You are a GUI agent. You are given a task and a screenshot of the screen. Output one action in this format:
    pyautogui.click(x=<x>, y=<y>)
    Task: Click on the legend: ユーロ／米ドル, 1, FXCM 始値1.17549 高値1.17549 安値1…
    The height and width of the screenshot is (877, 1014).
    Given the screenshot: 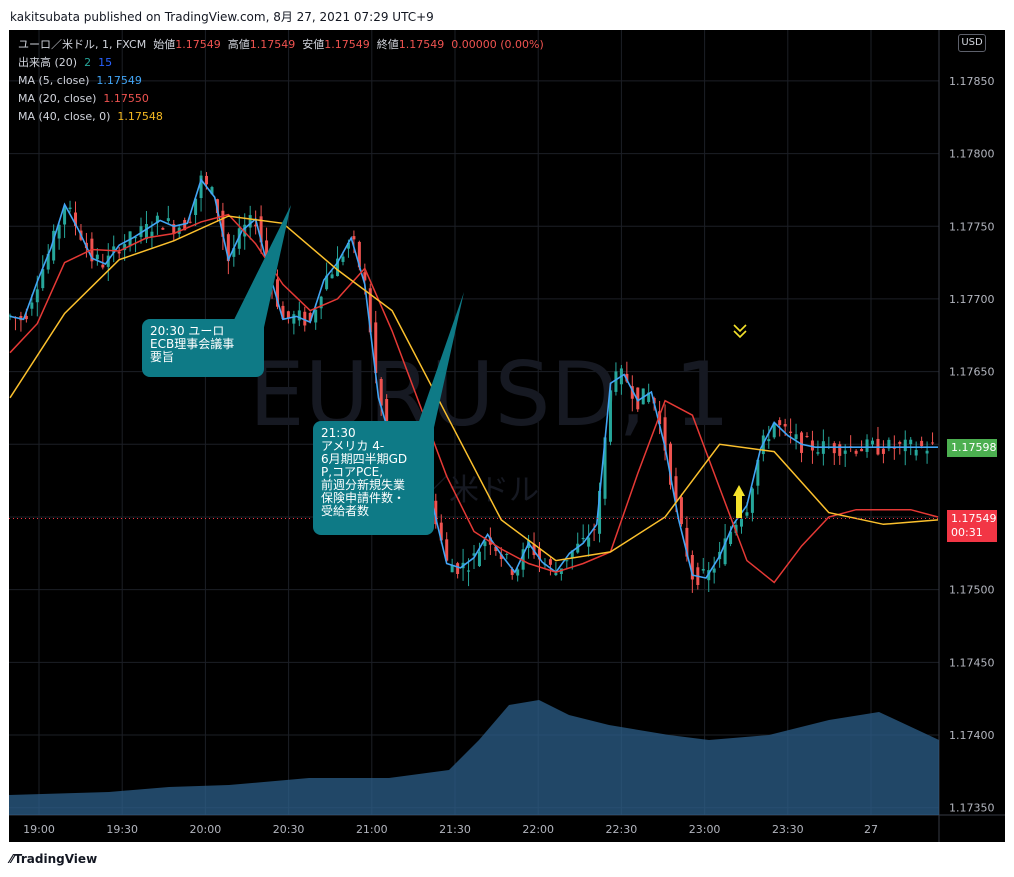 What is the action you would take?
    pyautogui.click(x=281, y=81)
    